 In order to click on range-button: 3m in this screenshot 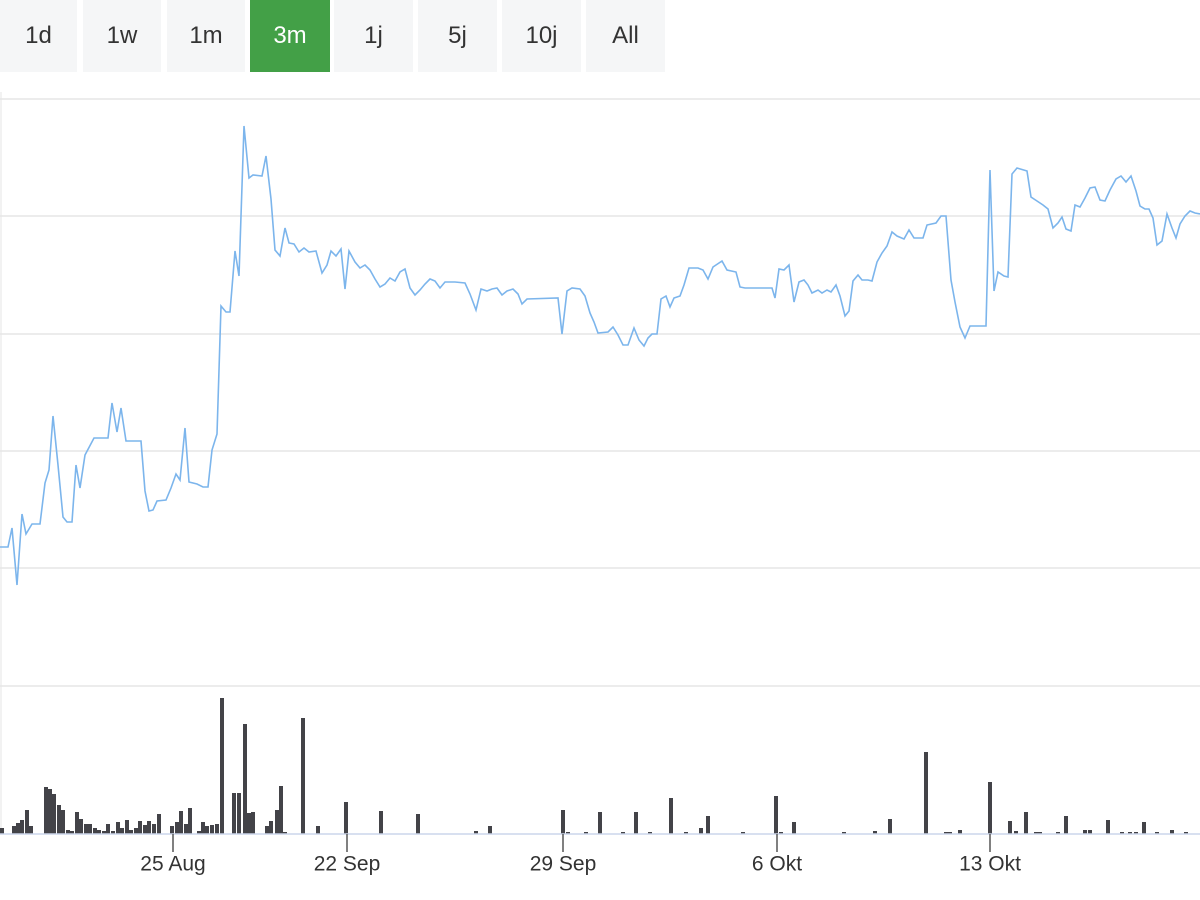, I will do `click(290, 36)`.